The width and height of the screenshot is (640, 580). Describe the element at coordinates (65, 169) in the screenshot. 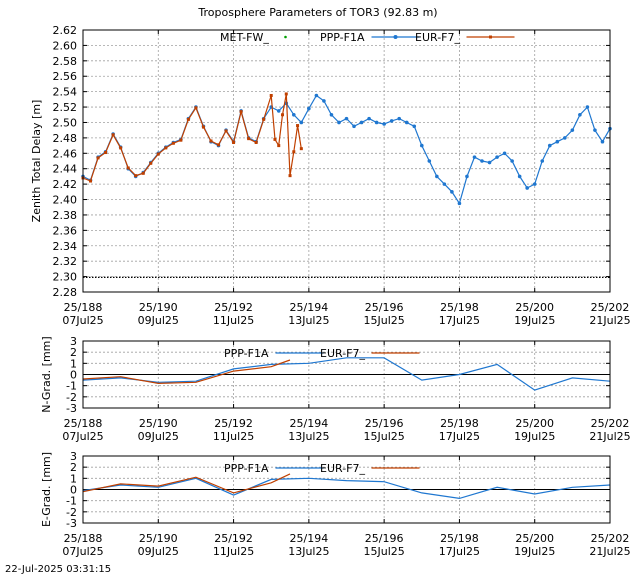

I see `y-tick-label: 2.44` at that location.